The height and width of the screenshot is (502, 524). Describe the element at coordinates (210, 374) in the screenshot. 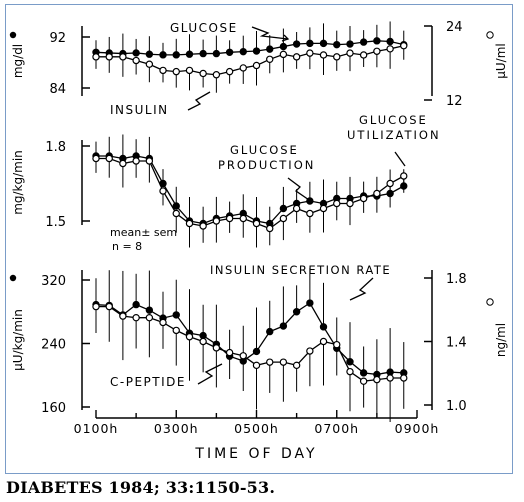

I see `c-peptide-arrow` at that location.